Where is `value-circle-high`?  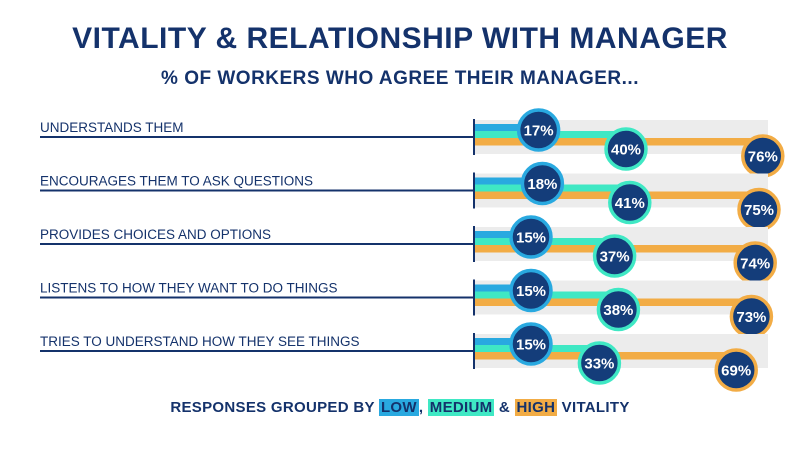 value-circle-high is located at coordinates (736, 370).